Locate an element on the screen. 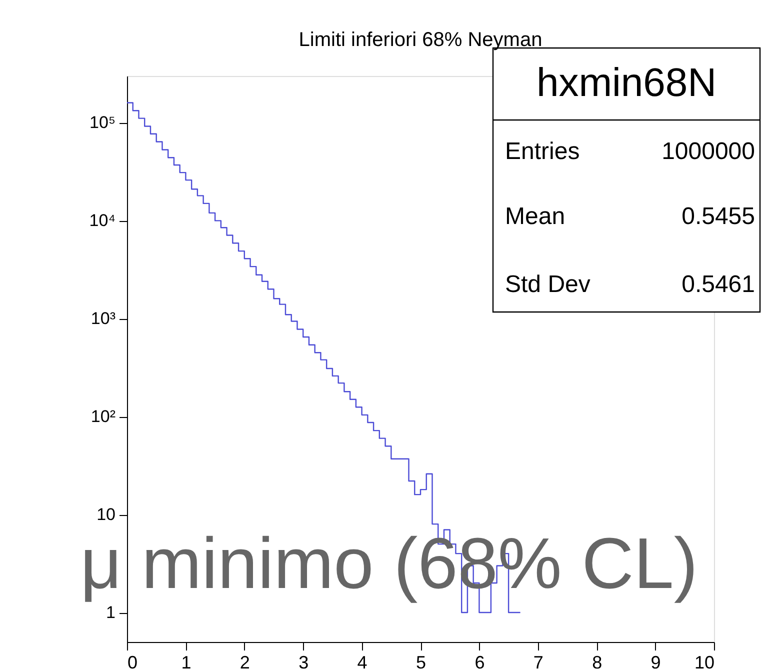  annotation: 1000000 is located at coordinates (708, 151).